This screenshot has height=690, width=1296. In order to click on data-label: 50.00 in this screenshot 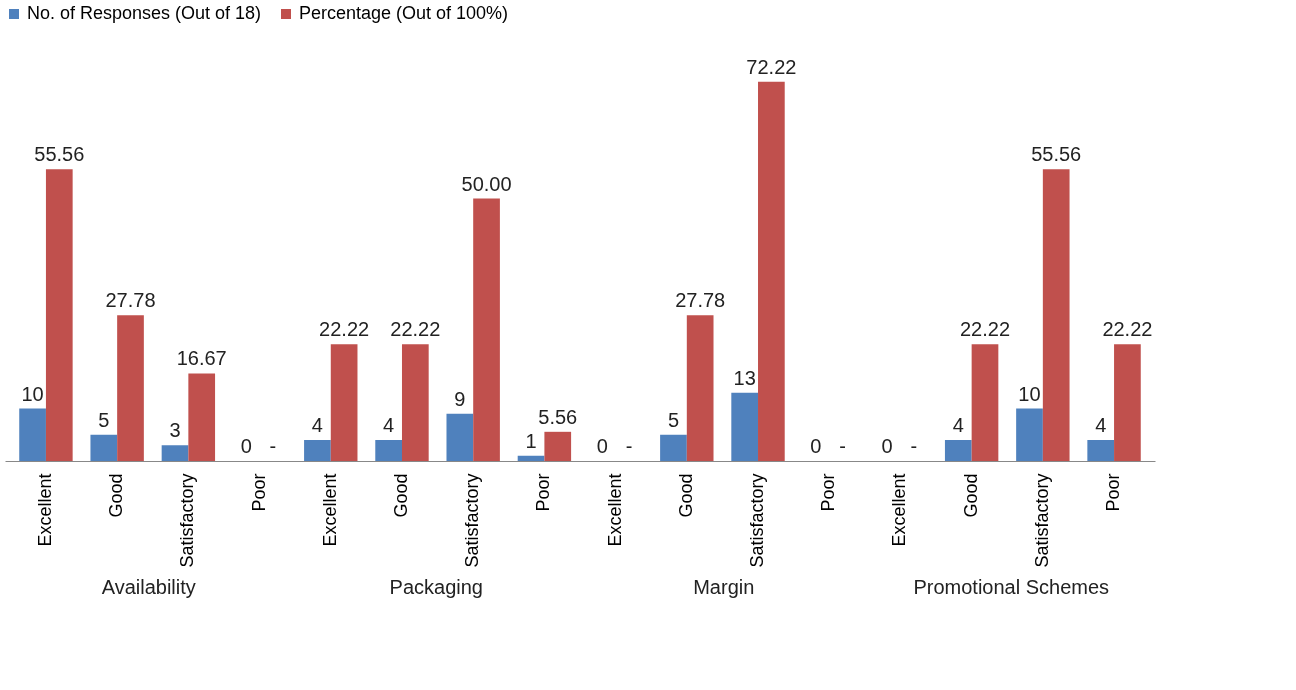, I will do `click(486, 183)`.